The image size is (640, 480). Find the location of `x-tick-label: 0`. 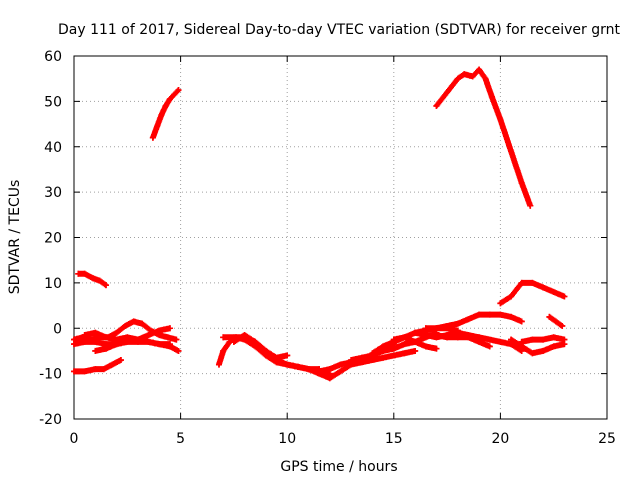

x-tick-label: 0 is located at coordinates (74, 439).